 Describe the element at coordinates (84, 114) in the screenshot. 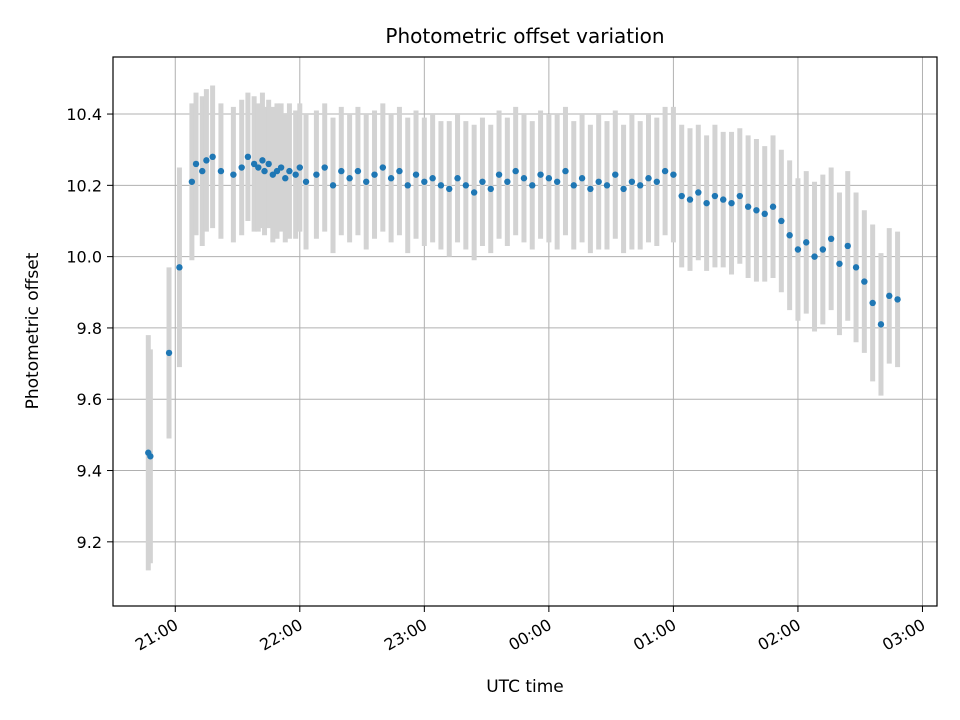

I see `y-tick-label: 10.4` at that location.